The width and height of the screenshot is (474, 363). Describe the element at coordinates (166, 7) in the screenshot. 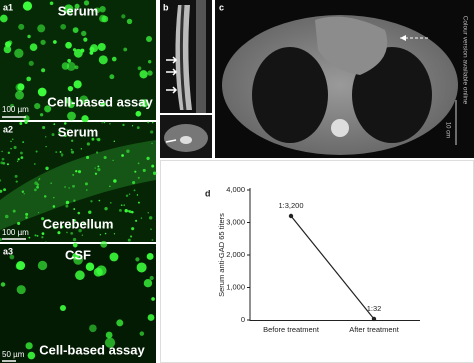

I see `panel-label: b` at that location.